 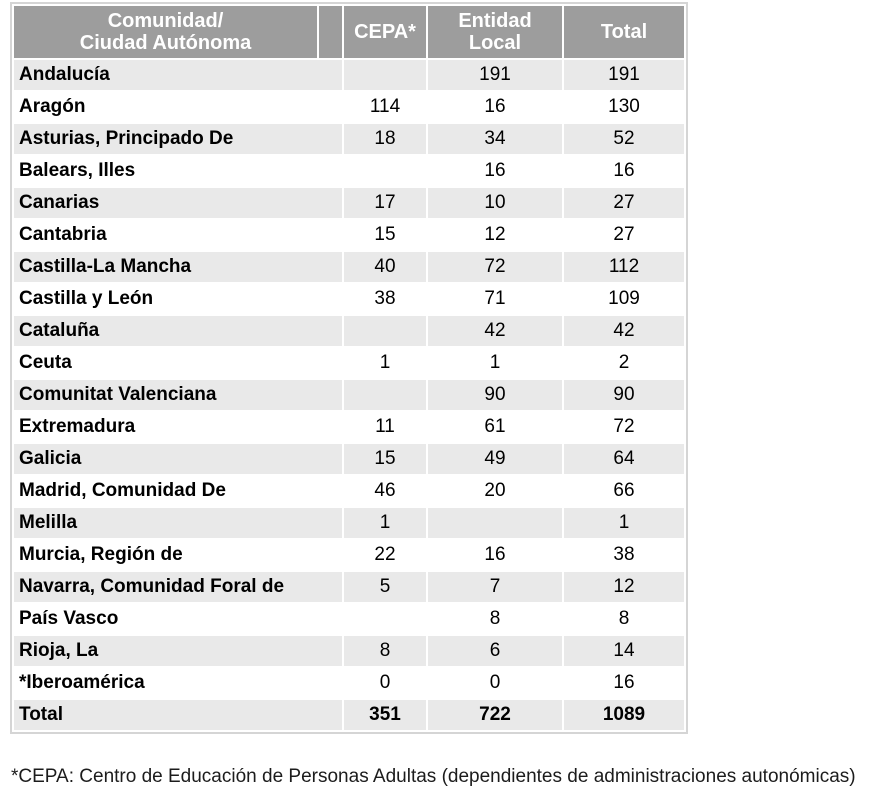 I want to click on table-row: Navarra, Comunidad Foral de 5 7 12, so click(x=349, y=587).